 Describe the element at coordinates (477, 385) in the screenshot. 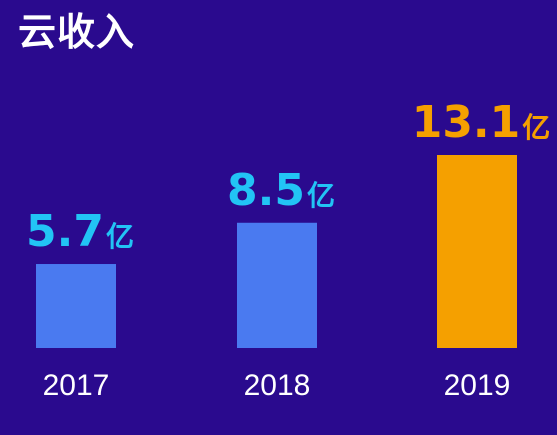

I see `x-tick-label-2019: 2019` at that location.